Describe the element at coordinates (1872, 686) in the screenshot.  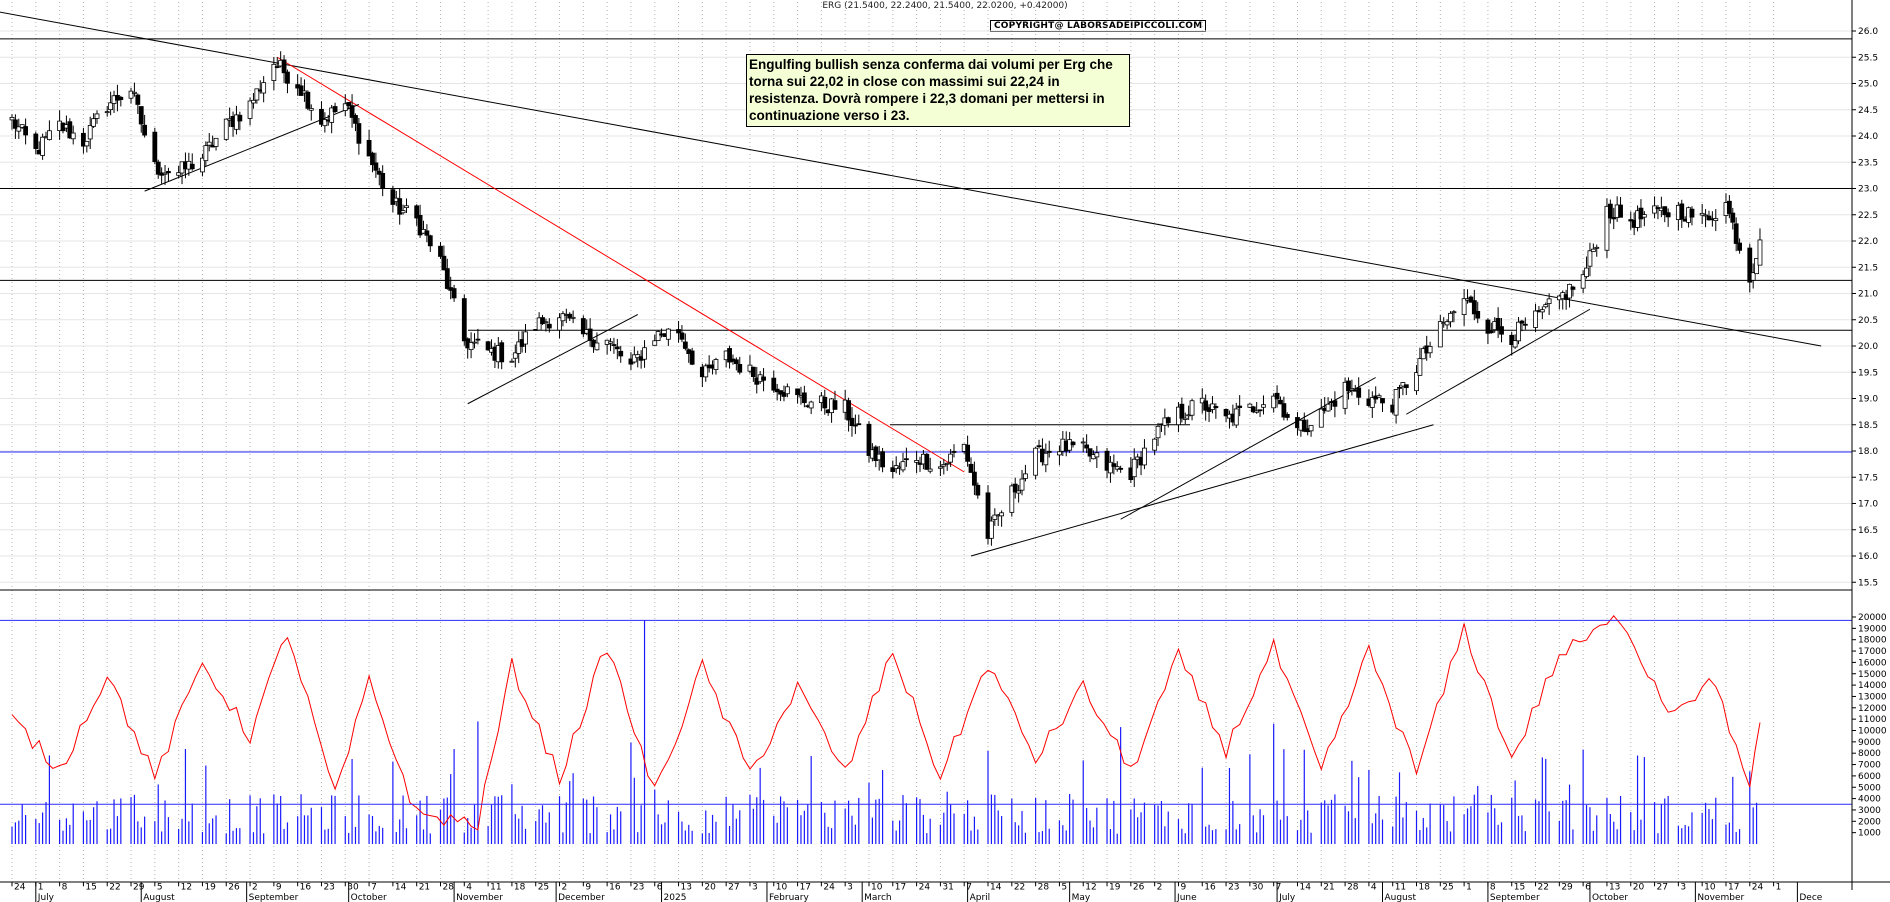
I see `volume-tick-label: 14000` at that location.